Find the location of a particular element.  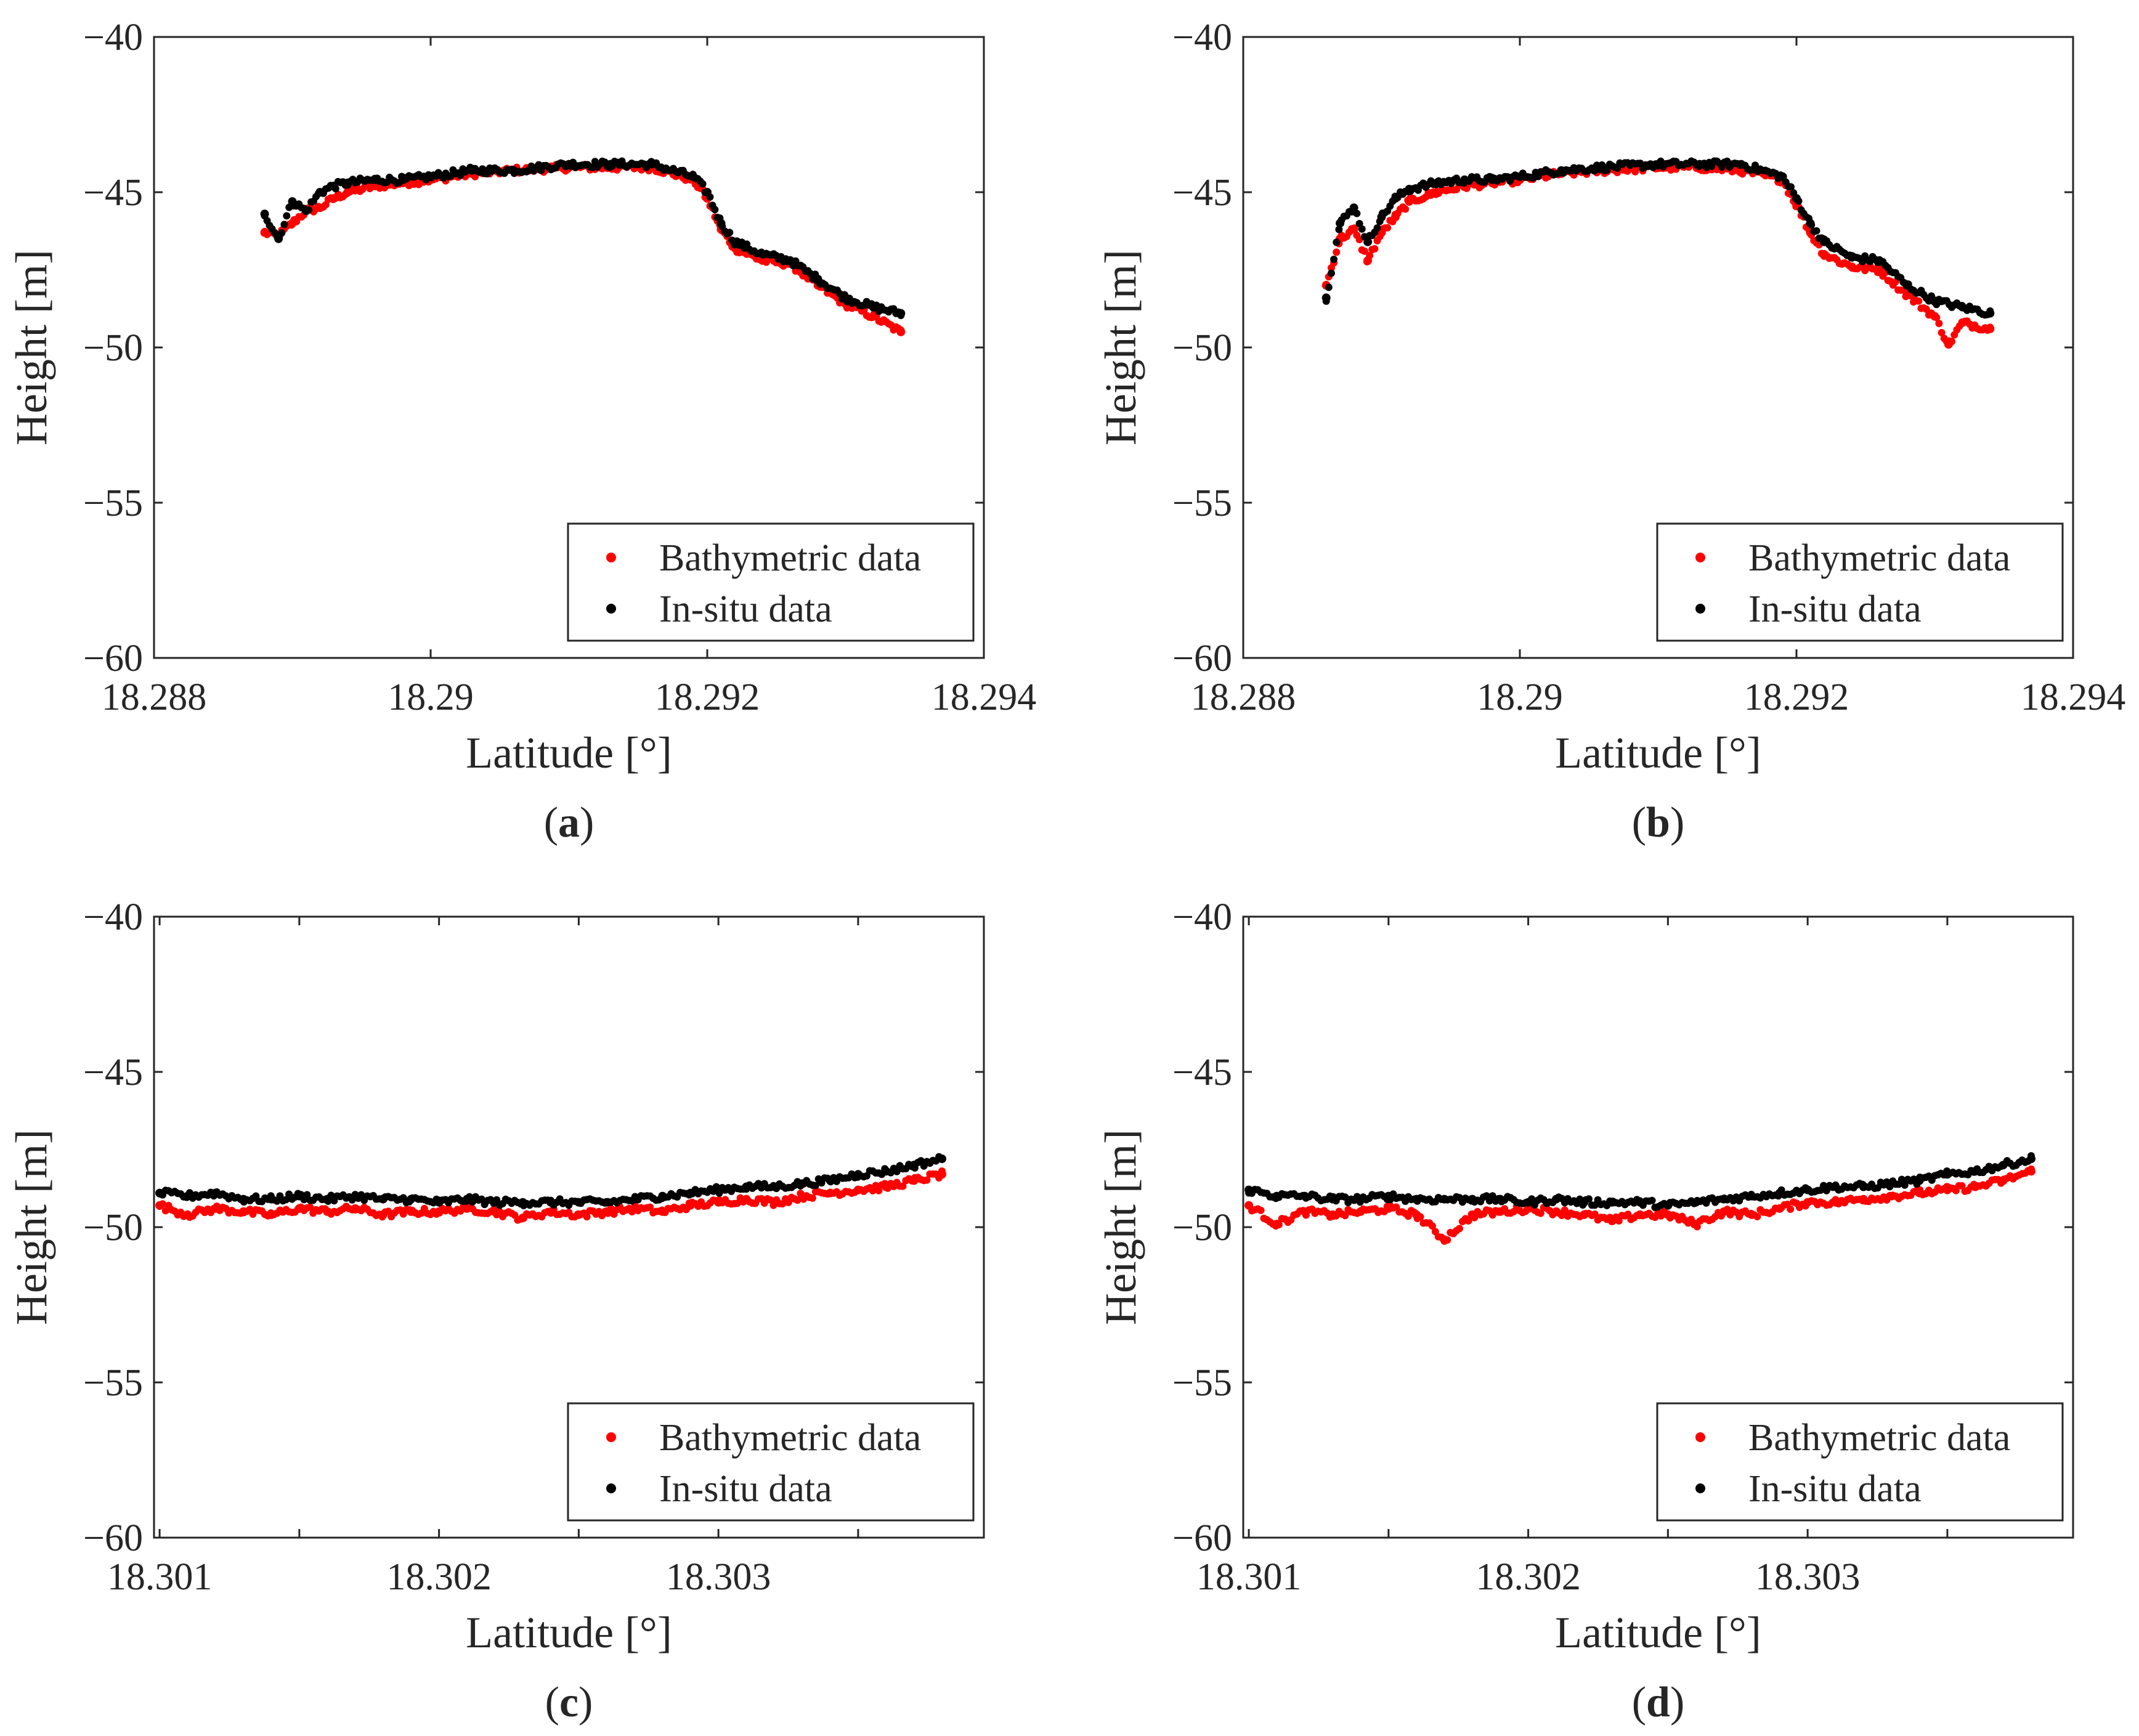

y-tick-label: −45 is located at coordinates (113, 193).